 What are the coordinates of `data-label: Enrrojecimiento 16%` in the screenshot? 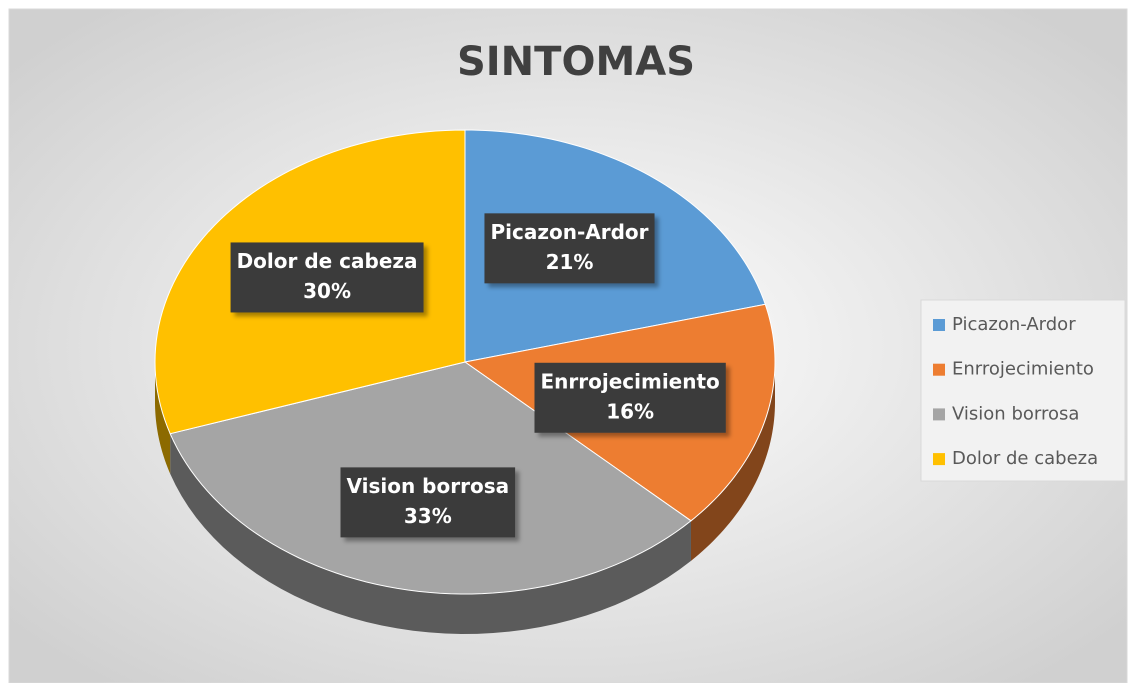 It's located at (630, 397).